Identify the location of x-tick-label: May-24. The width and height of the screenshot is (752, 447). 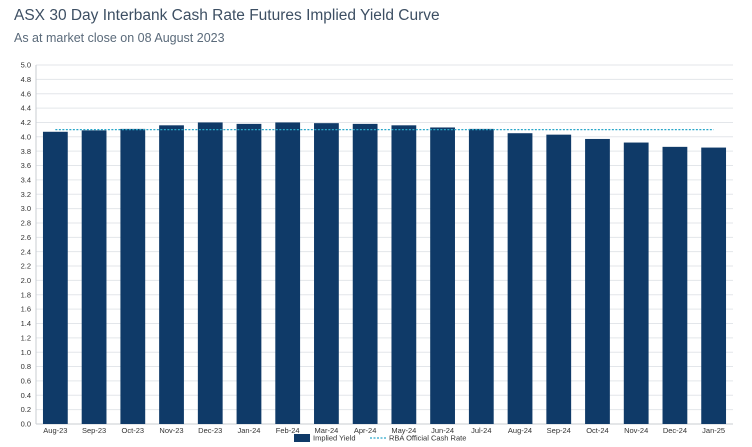
(403, 430).